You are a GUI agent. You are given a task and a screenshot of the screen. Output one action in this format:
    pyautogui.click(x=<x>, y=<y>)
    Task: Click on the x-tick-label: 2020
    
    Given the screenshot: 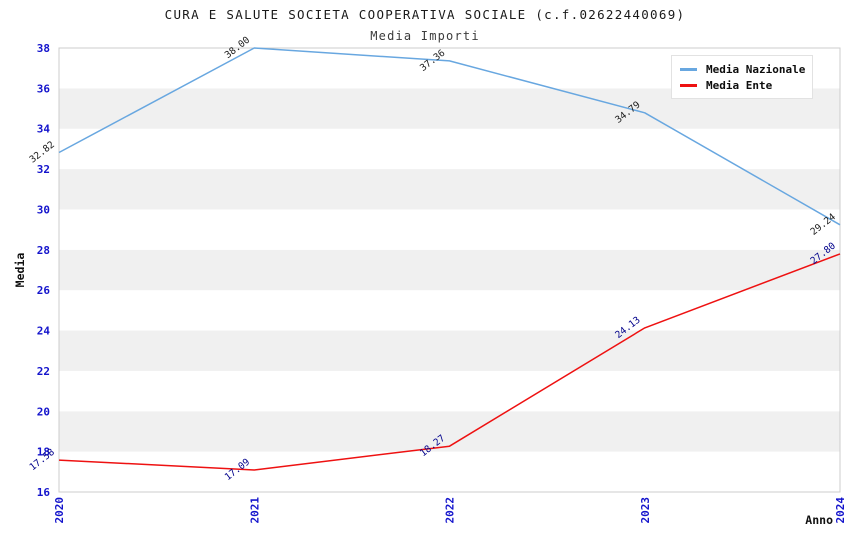 What is the action you would take?
    pyautogui.click(x=59, y=510)
    